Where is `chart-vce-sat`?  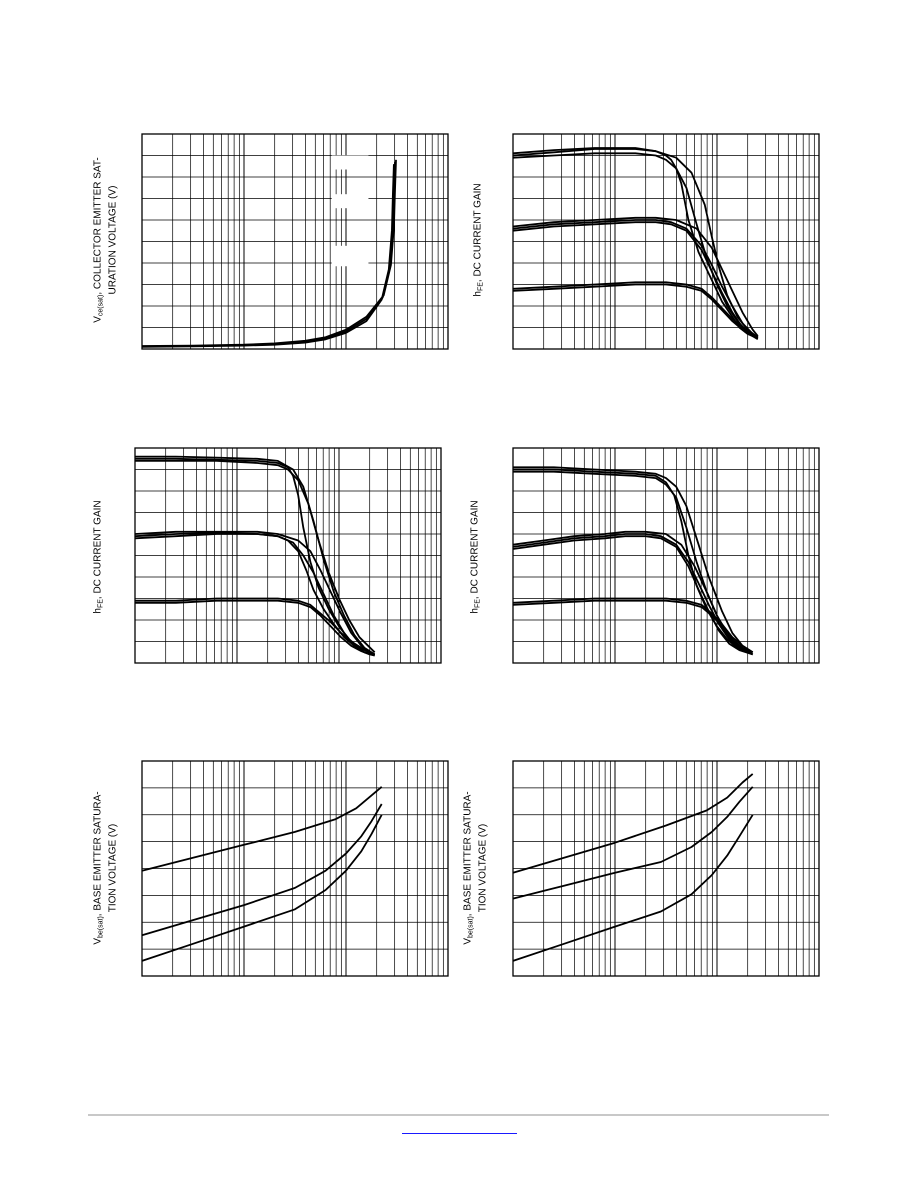
chart-vce-sat is located at coordinates (295, 241).